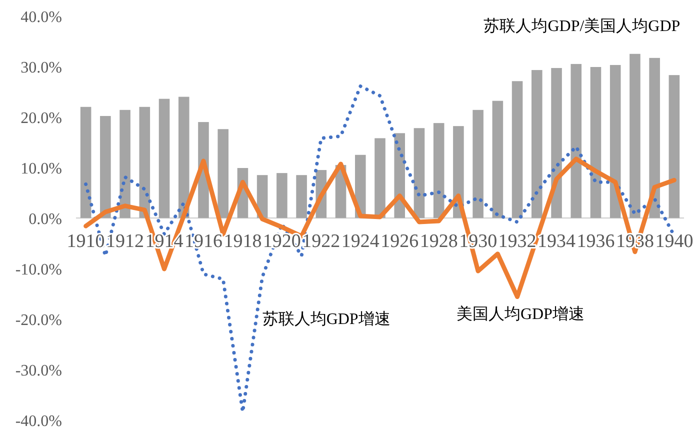 This screenshot has height=441, width=700. I want to click on x-tick-label: 1924, so click(360, 241).